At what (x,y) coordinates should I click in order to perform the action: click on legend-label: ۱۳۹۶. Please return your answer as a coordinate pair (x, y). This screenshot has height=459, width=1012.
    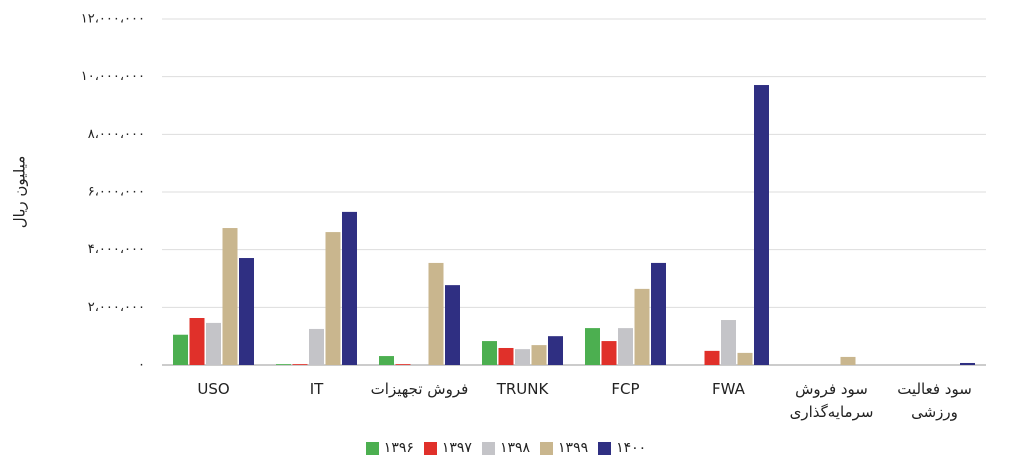
    Looking at the image, I should click on (398, 448).